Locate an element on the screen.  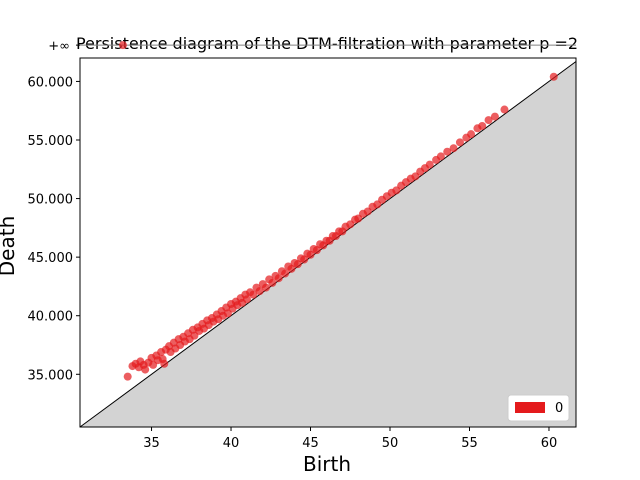
x-tick-label: 35 is located at coordinates (151, 443).